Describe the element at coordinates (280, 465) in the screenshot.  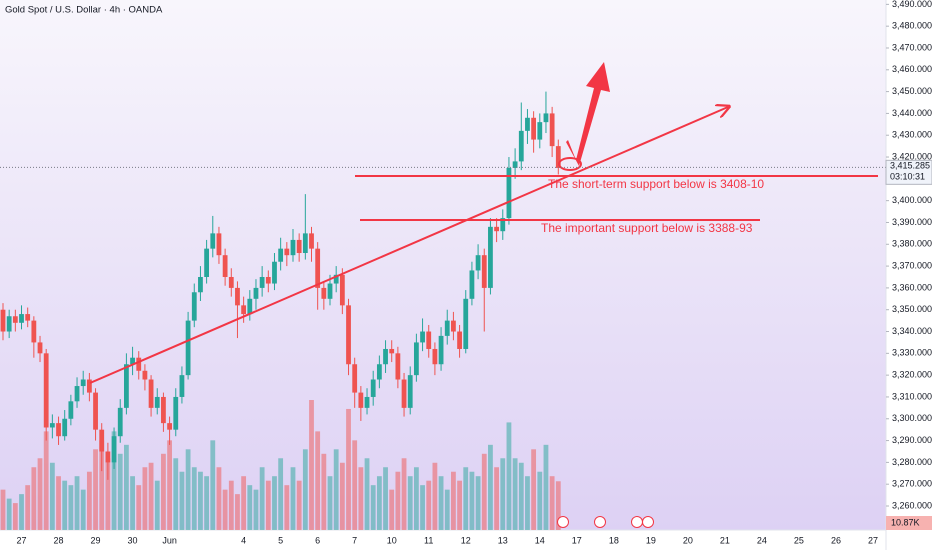
I see `volume-layer` at that location.